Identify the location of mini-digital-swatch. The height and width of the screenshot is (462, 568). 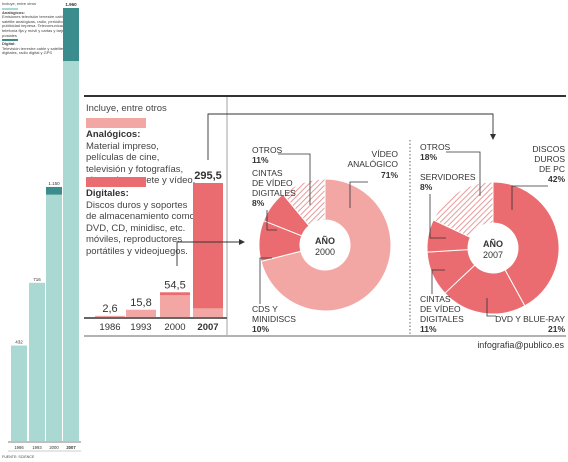
(10, 40).